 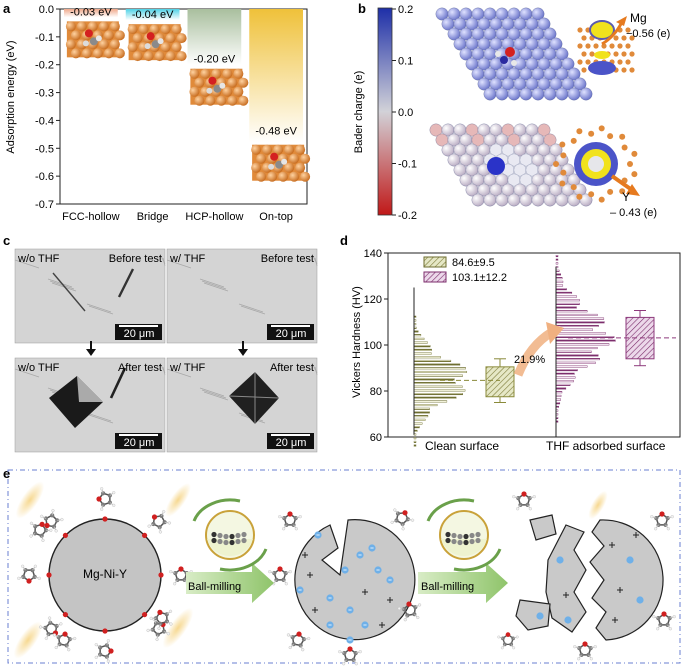 What do you see at coordinates (287, 259) in the screenshot?
I see `micrograph-stage-label: Before test` at bounding box center [287, 259].